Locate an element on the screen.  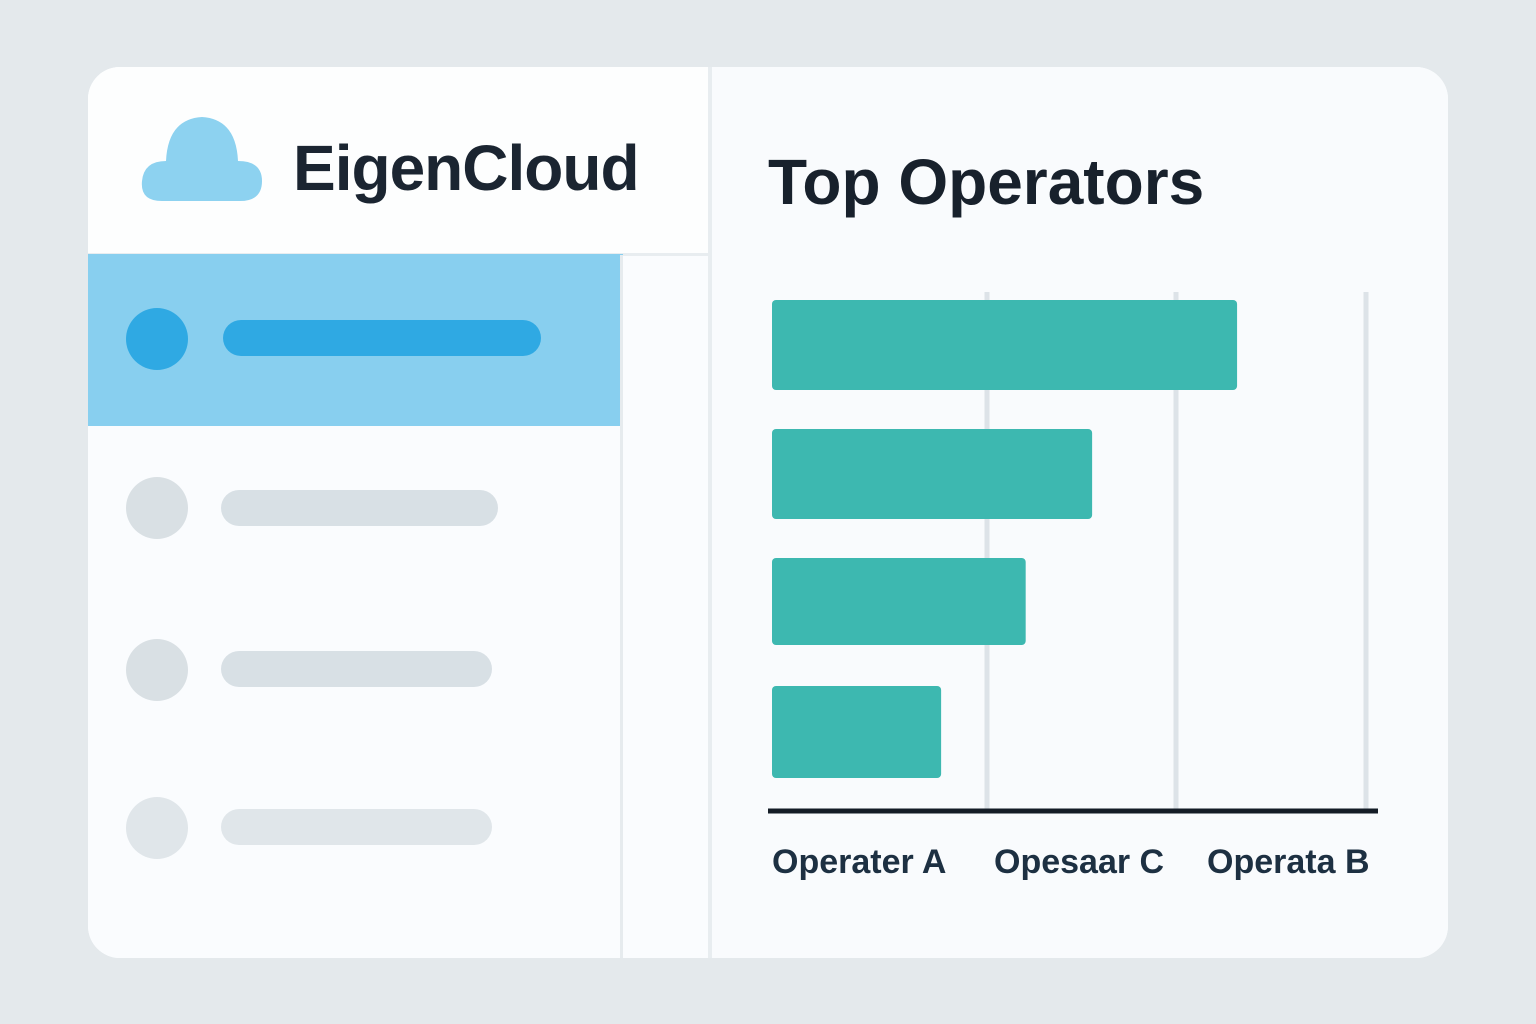
x-tick-label: Operata B is located at coordinates (1288, 862).